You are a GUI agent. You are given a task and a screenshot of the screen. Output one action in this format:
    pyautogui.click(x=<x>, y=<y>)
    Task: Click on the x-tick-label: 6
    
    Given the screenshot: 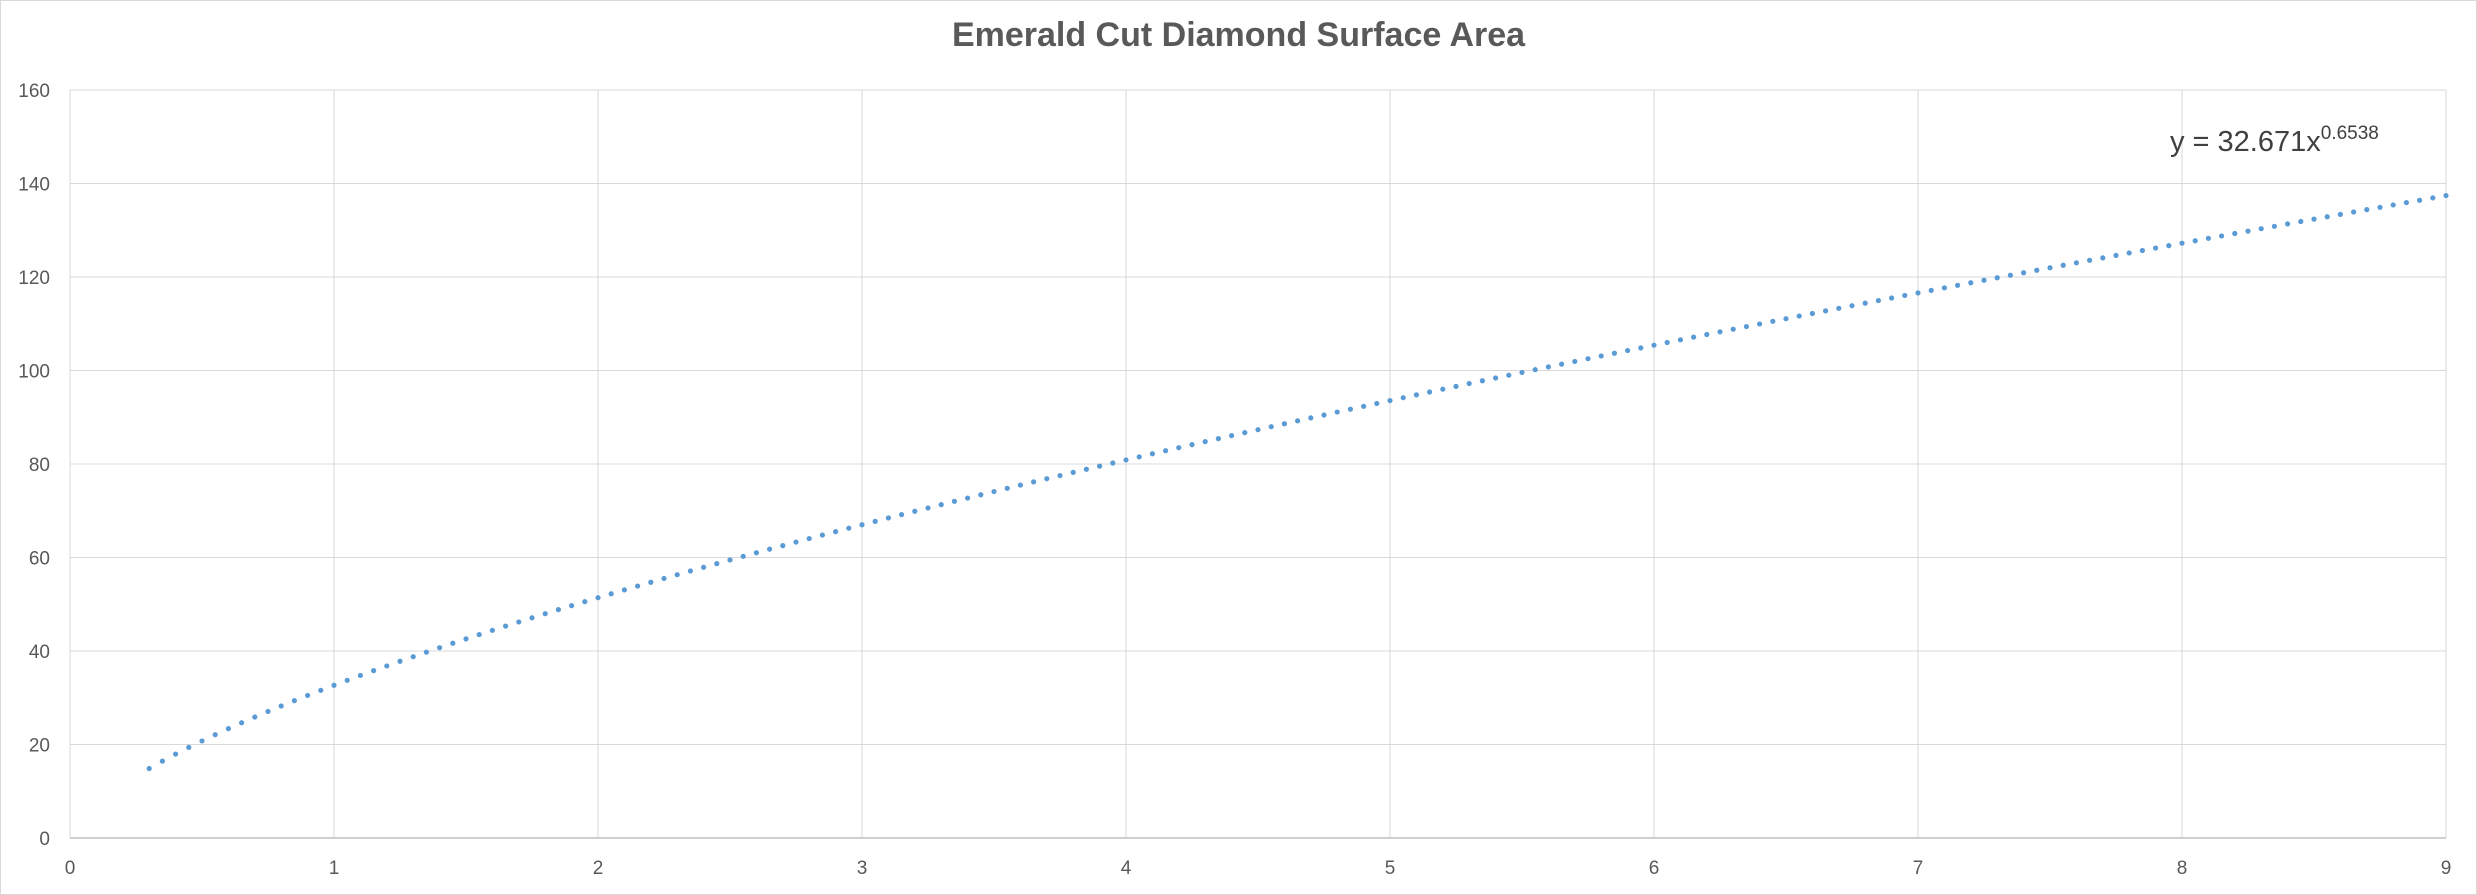 What is the action you would take?
    pyautogui.click(x=1654, y=868)
    